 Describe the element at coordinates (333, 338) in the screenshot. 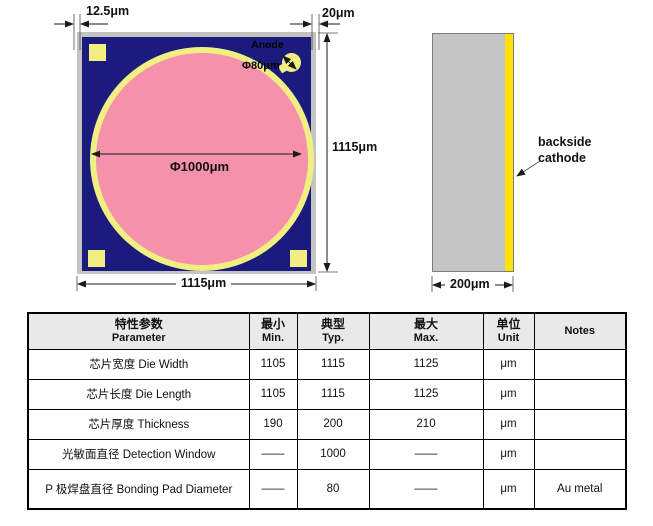

I see `header-typ-en: Typ.` at that location.